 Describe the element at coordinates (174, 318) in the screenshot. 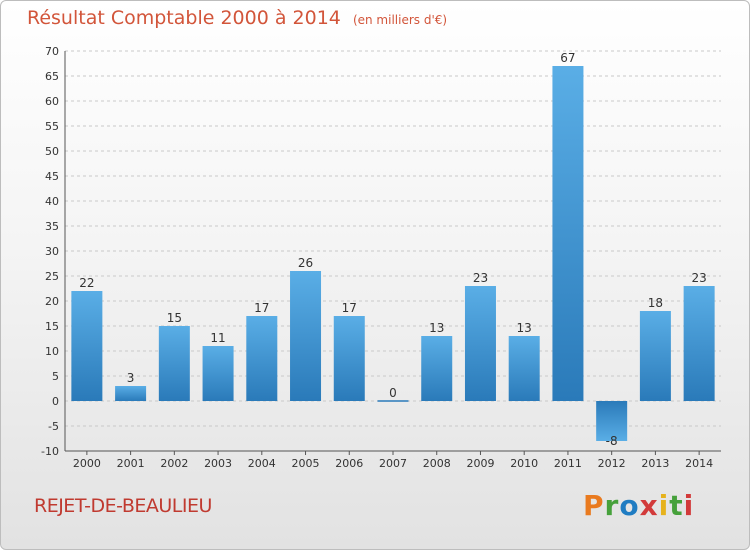

I see `data-label: 15` at that location.